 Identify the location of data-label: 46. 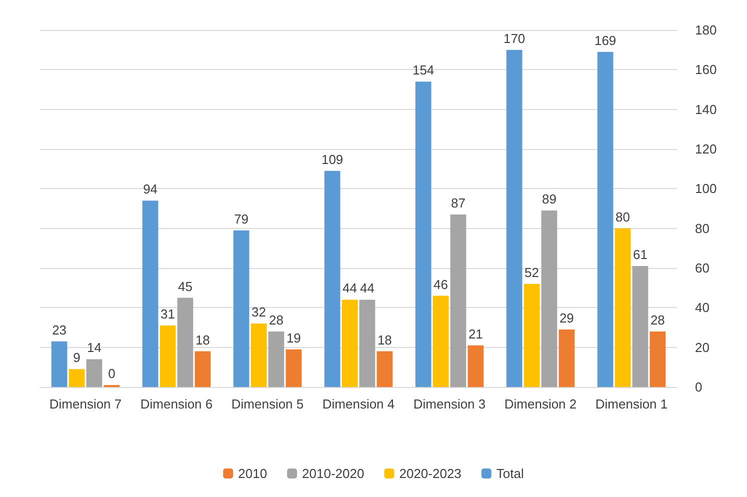
(441, 284).